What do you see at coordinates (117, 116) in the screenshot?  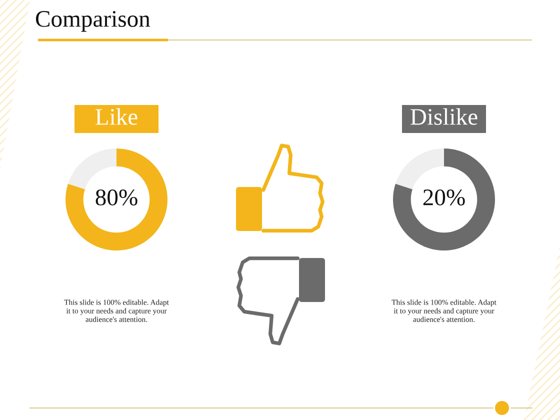 I see `chart-title: Like` at bounding box center [117, 116].